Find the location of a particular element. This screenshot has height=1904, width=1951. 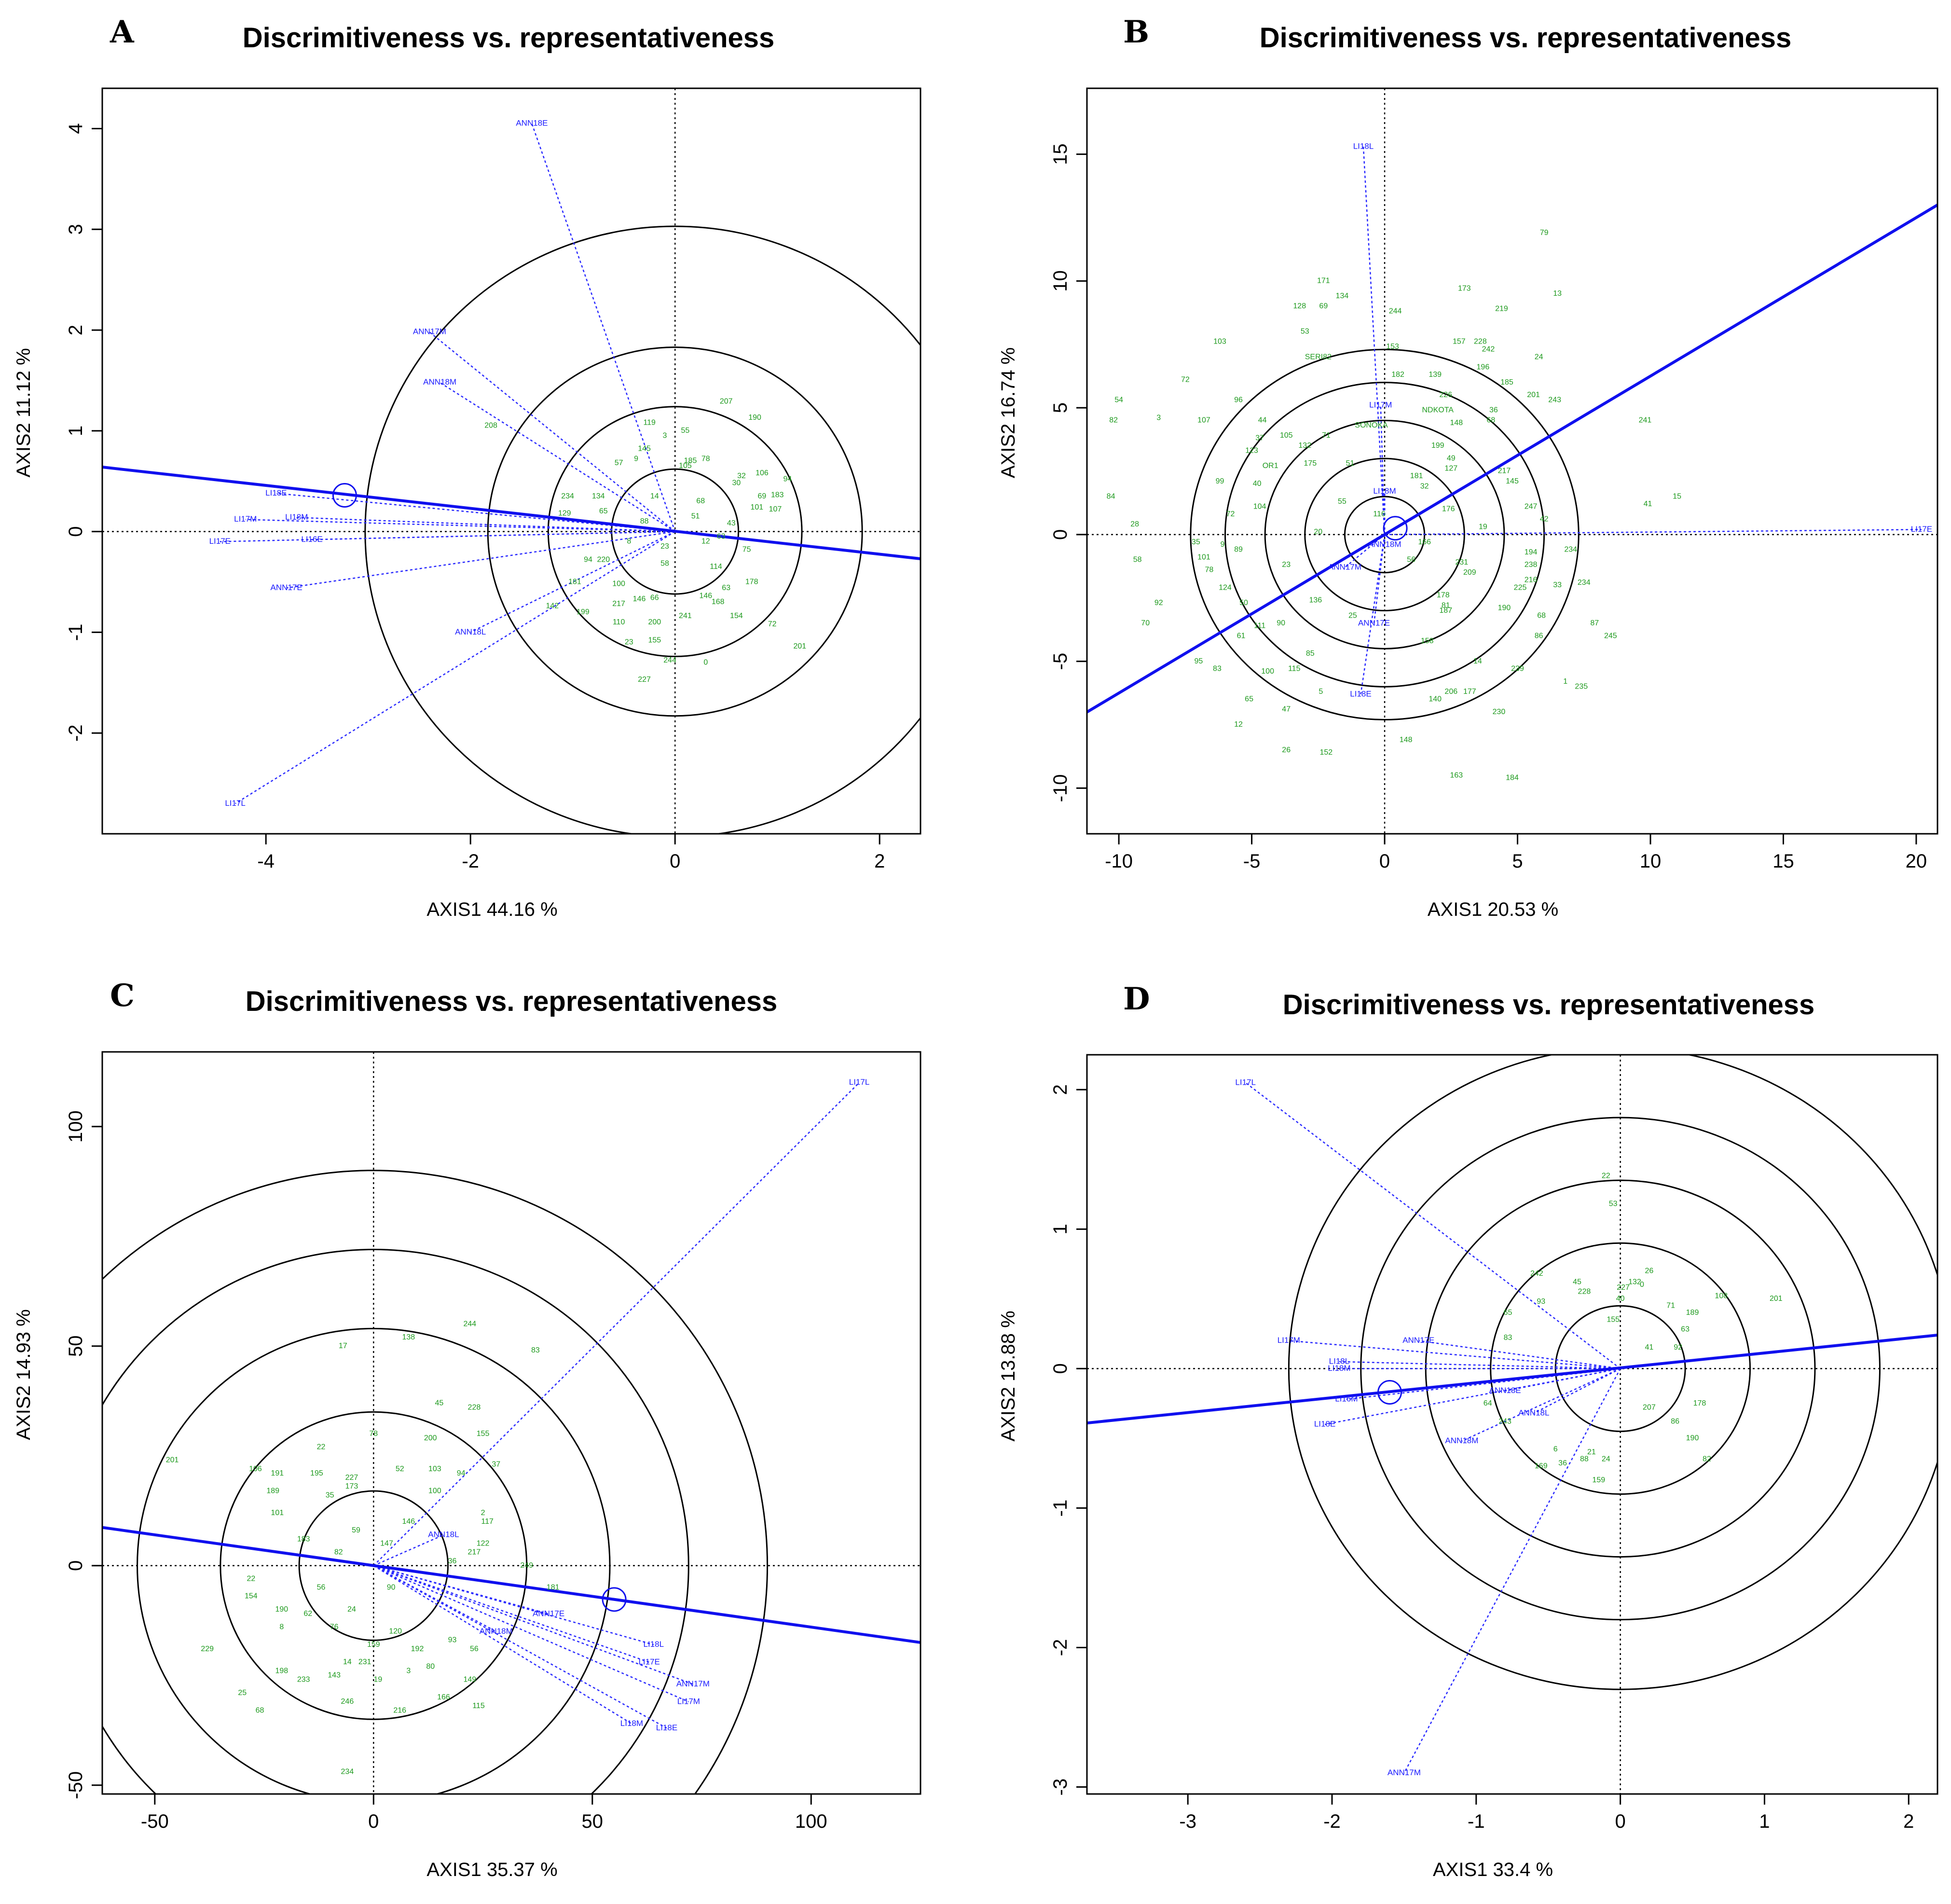

genotype-label: 231 is located at coordinates (1461, 562).